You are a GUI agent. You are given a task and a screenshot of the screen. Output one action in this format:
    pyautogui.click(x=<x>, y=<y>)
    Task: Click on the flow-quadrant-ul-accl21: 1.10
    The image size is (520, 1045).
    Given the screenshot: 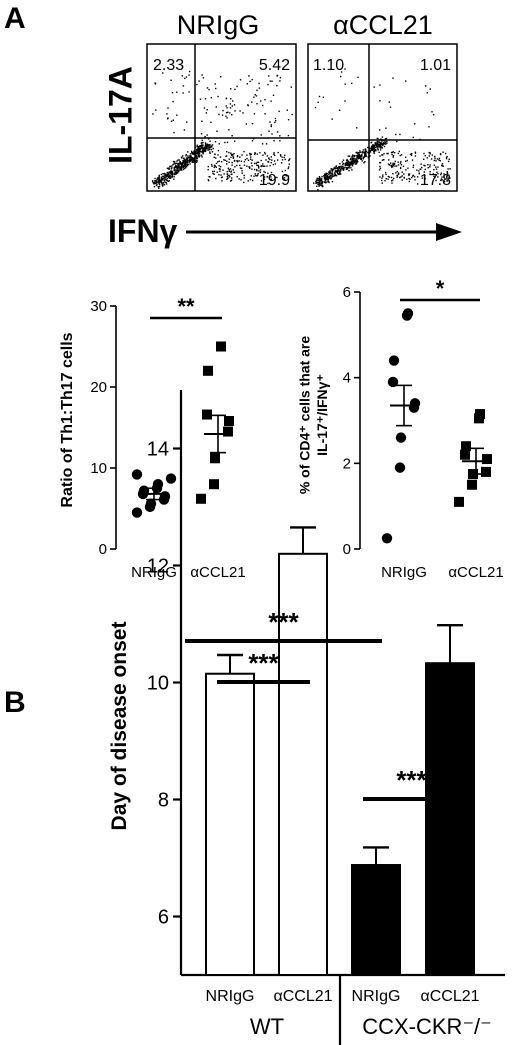 What is the action you would take?
    pyautogui.click(x=328, y=65)
    